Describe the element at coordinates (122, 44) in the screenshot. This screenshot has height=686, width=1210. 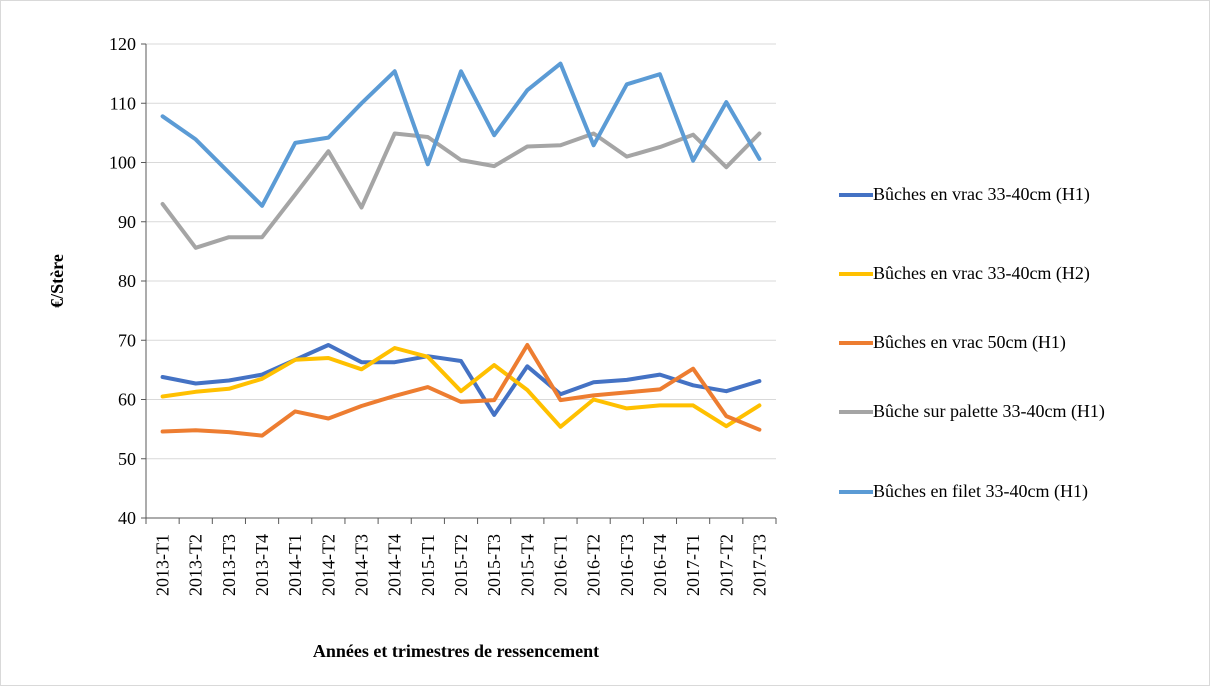
I see `y-tick-label: 120` at that location.